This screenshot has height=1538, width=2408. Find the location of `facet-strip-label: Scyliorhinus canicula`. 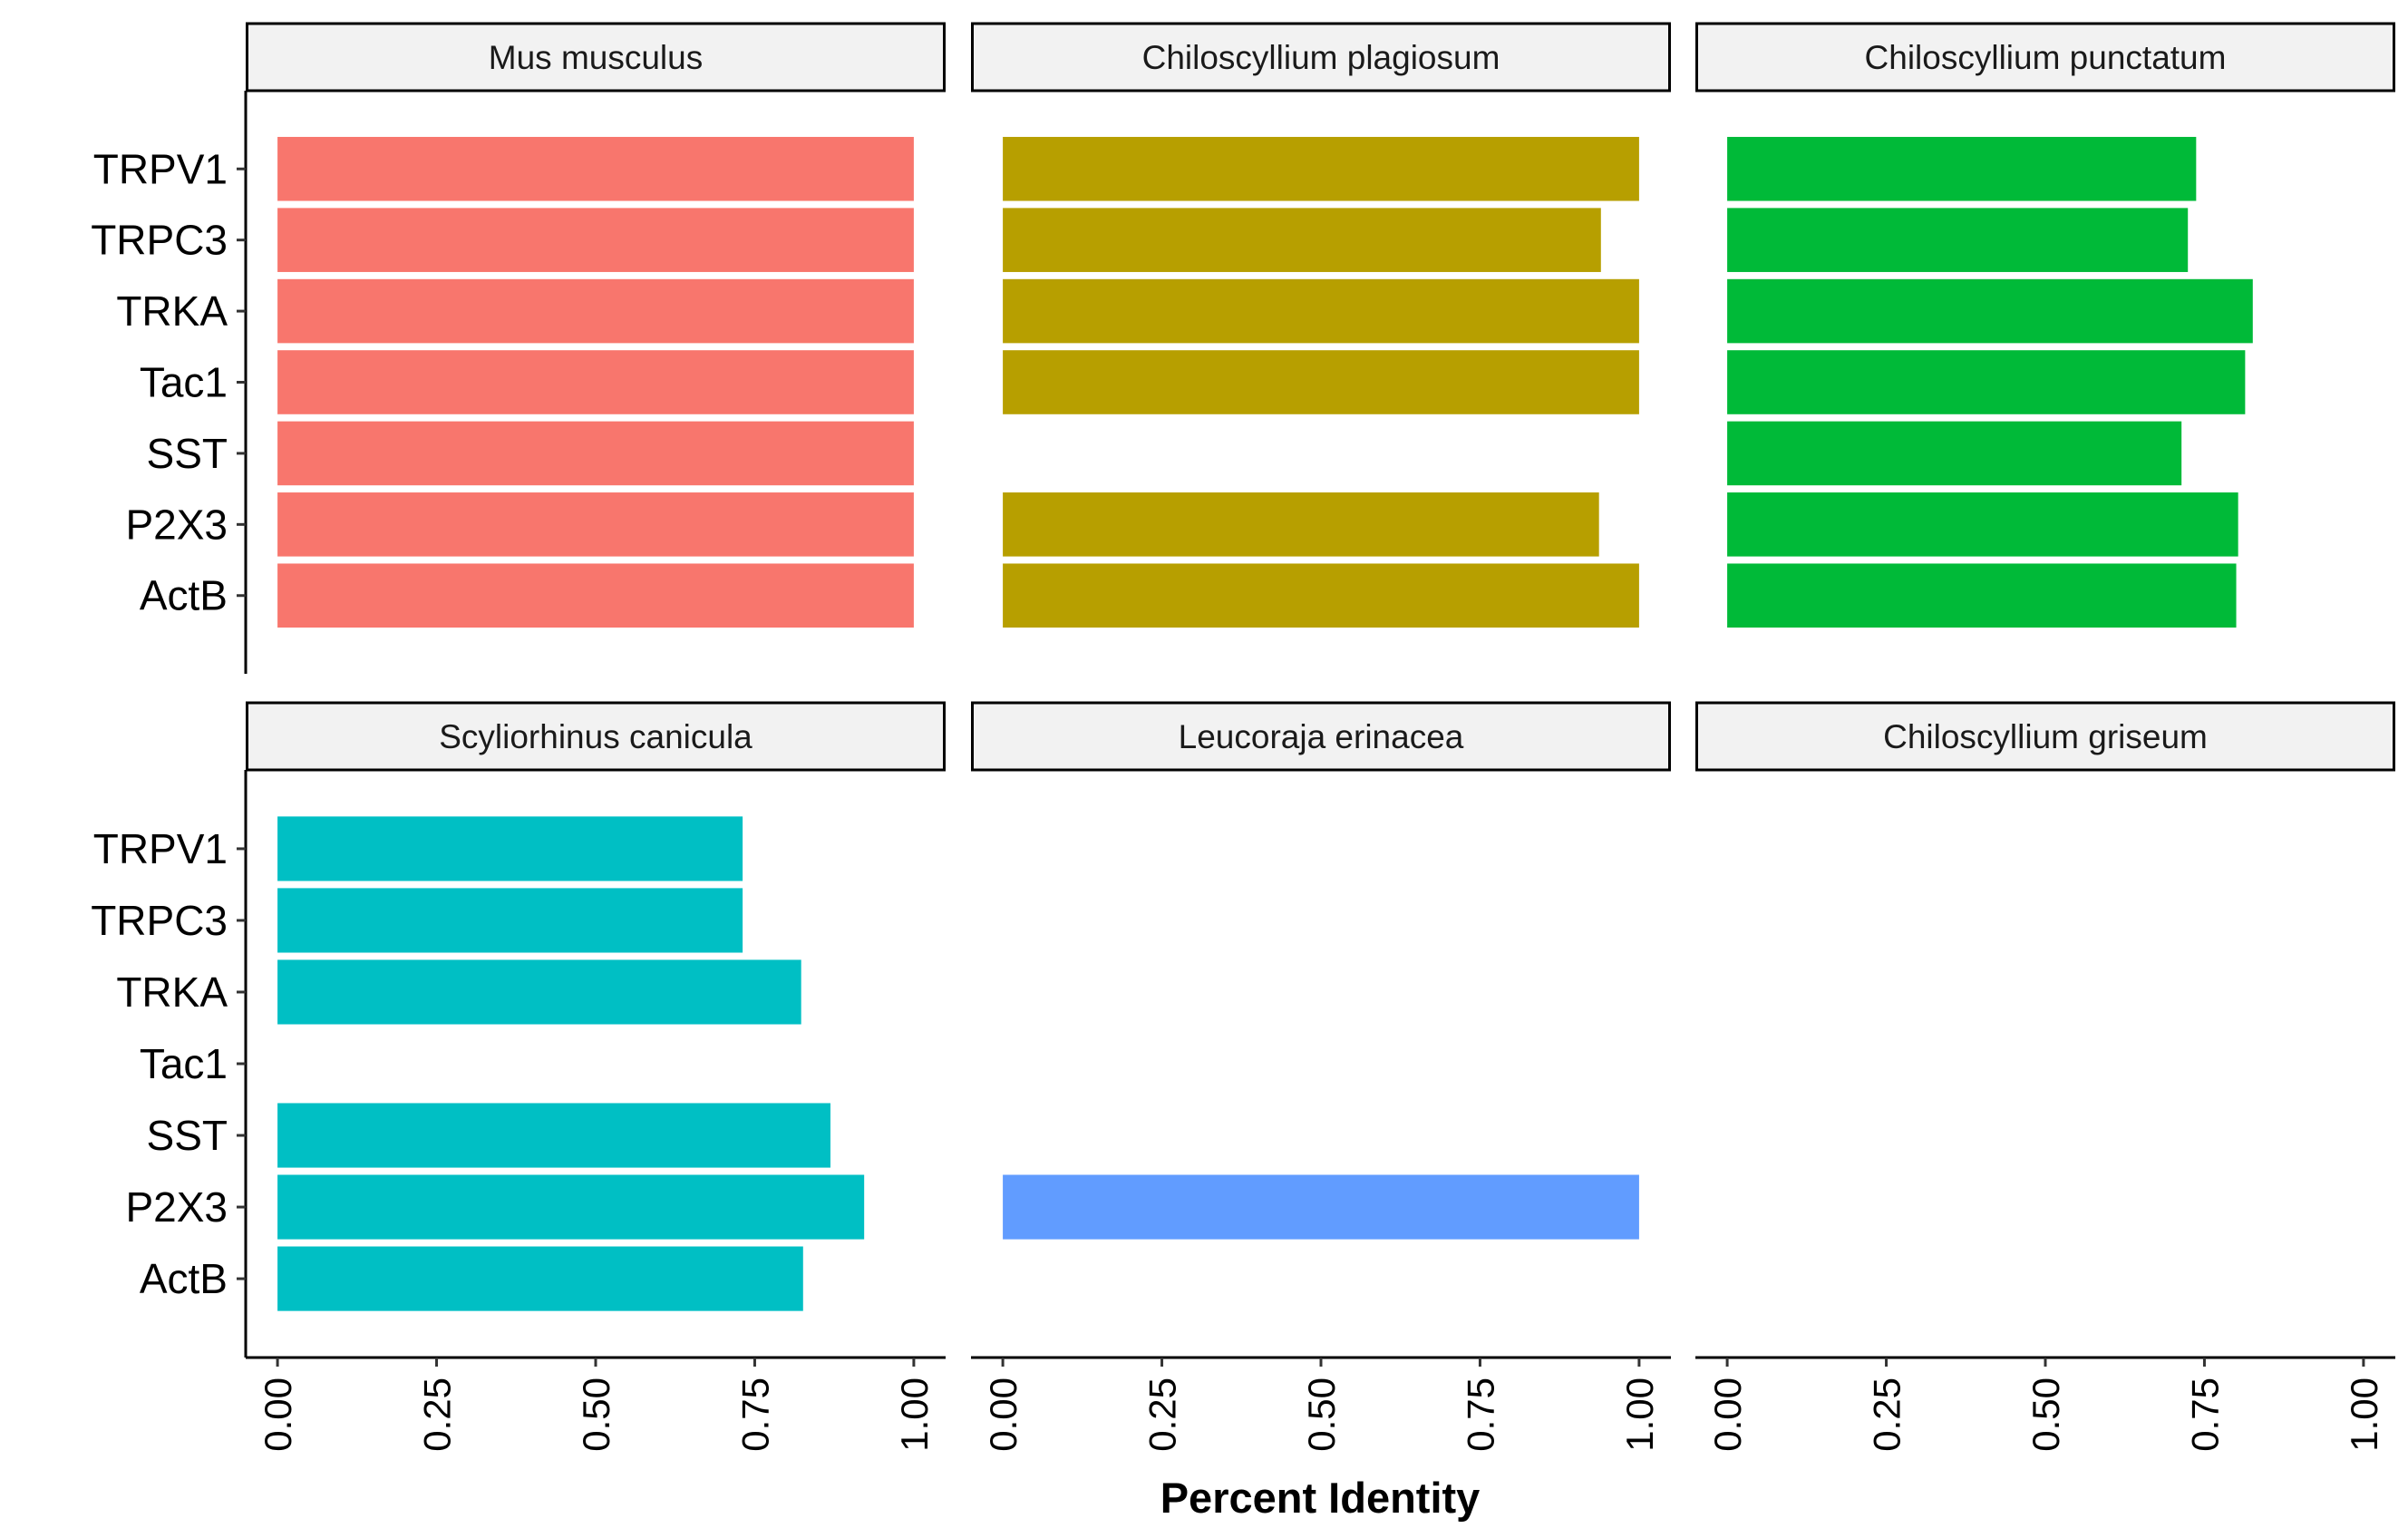

facet-strip-label: Scyliorhinus canicula is located at coordinates (595, 736).